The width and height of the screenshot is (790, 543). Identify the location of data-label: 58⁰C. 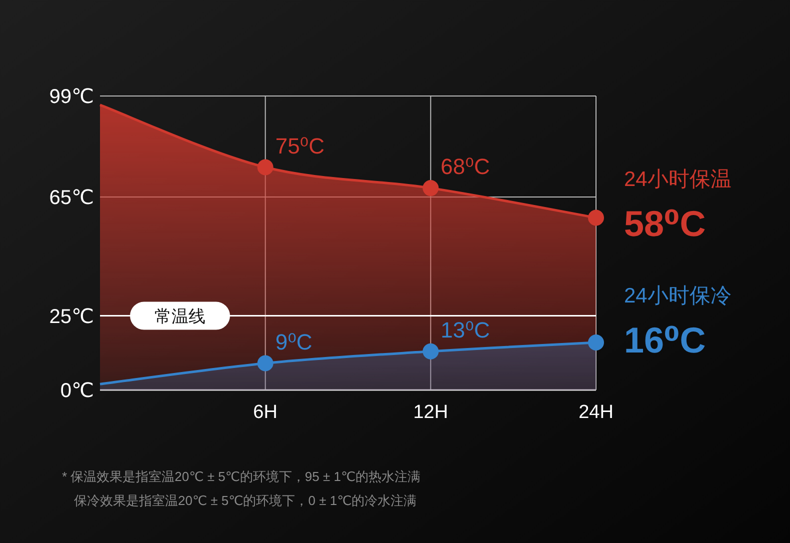
(665, 223).